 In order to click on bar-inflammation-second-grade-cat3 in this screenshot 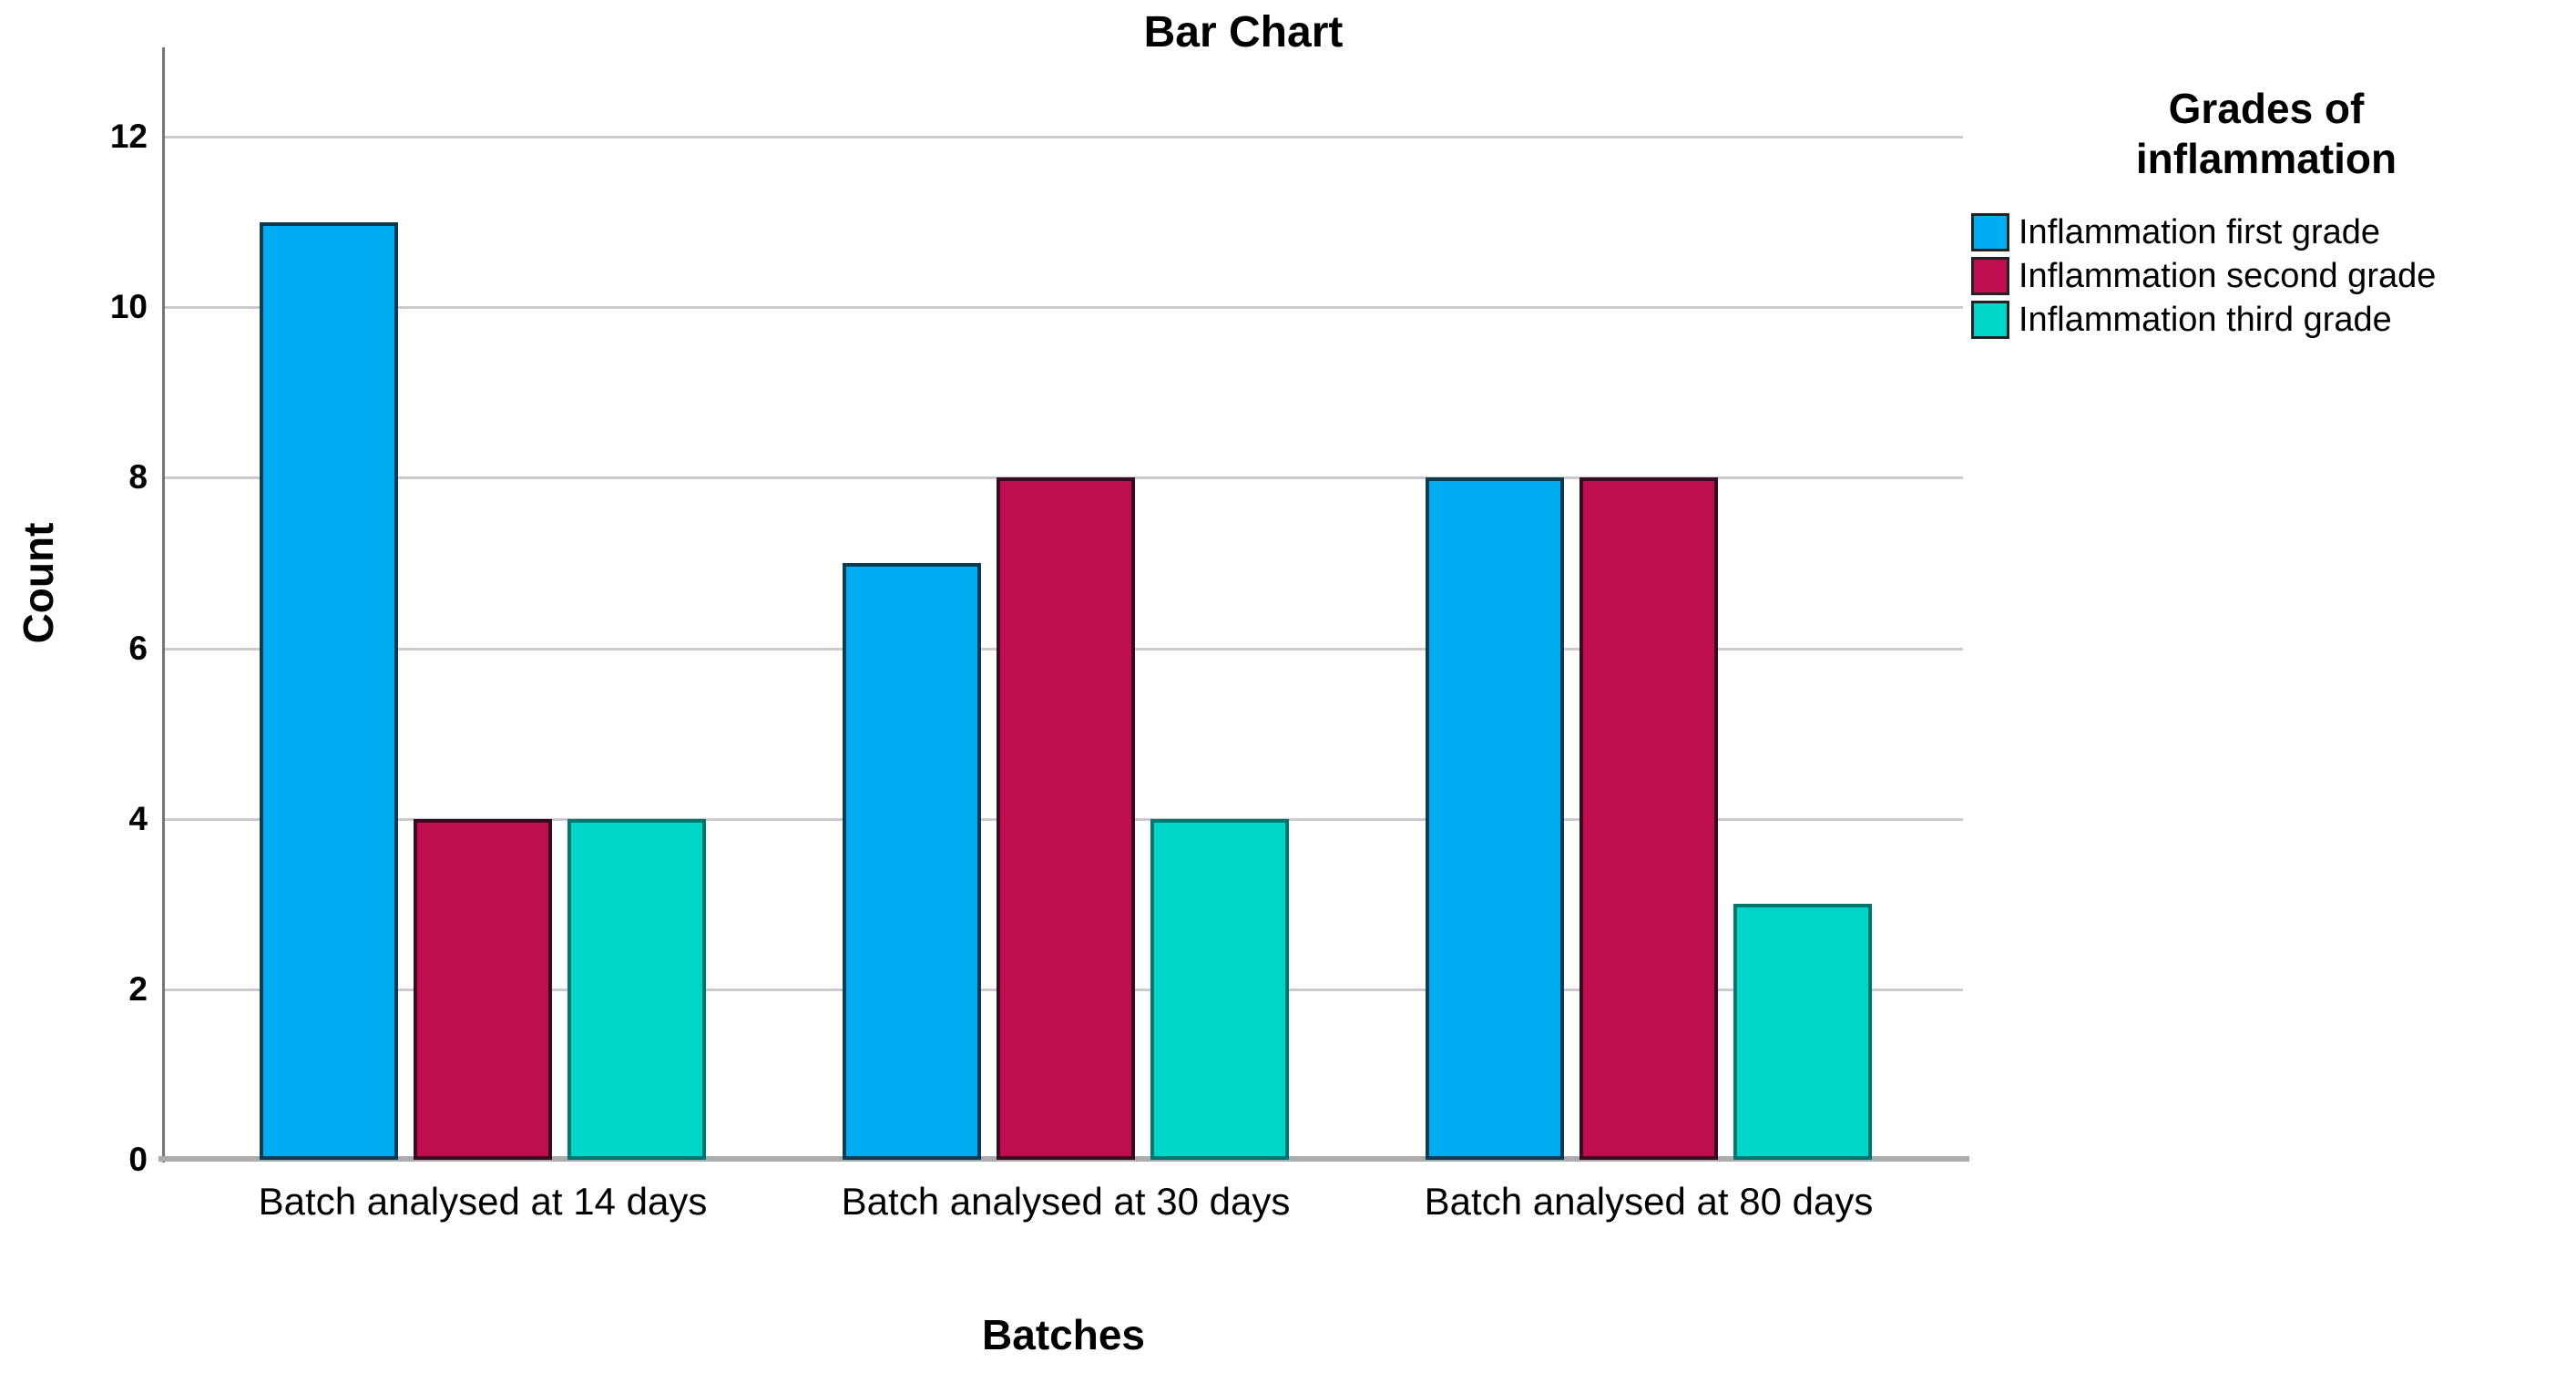, I will do `click(1648, 818)`.